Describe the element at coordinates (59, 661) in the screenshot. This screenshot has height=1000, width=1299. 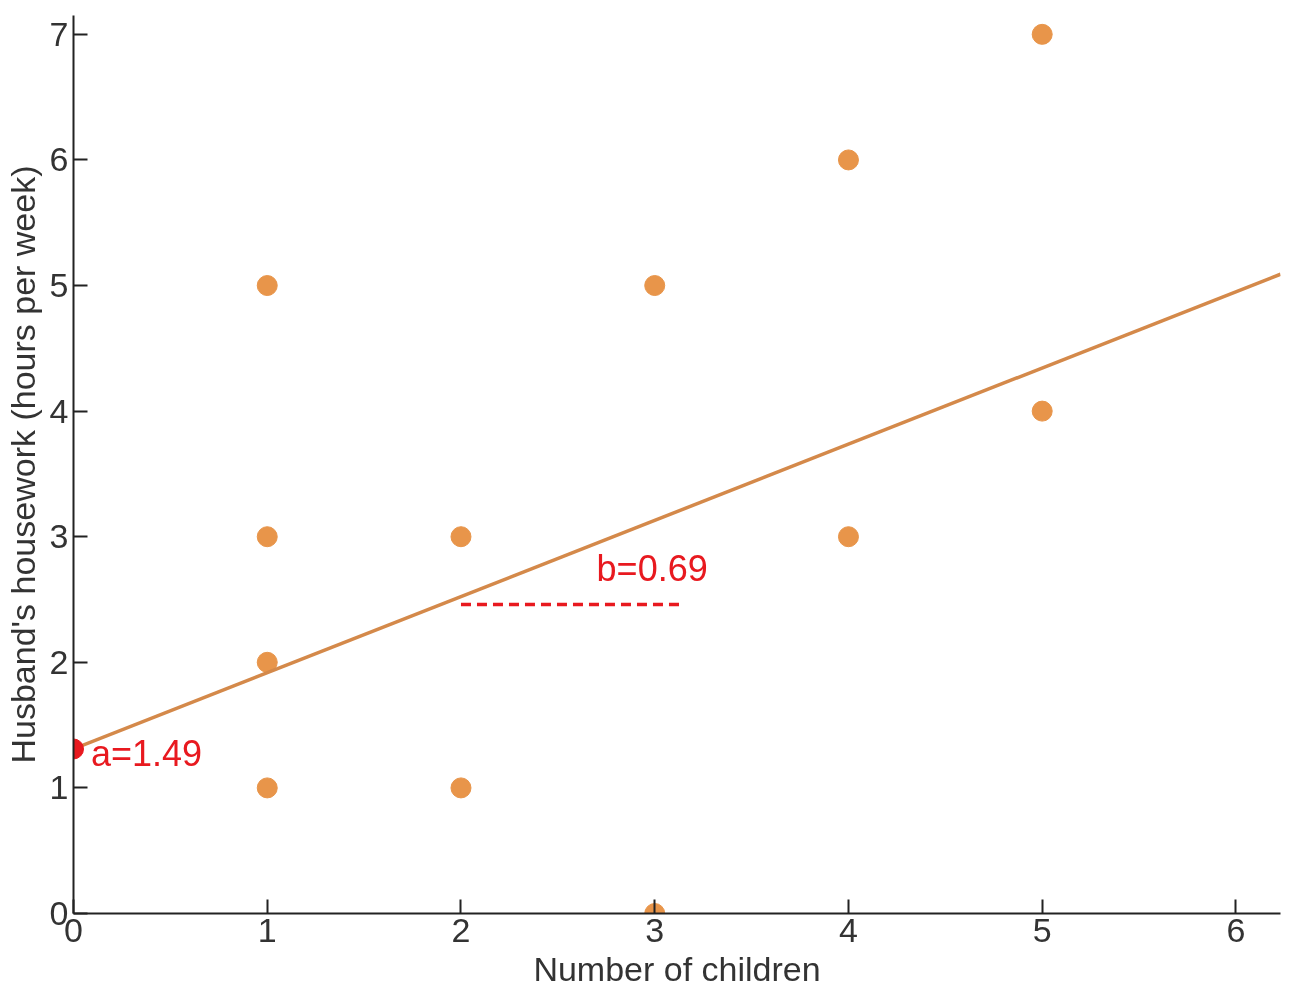
I see `y-tick-label: 2` at that location.